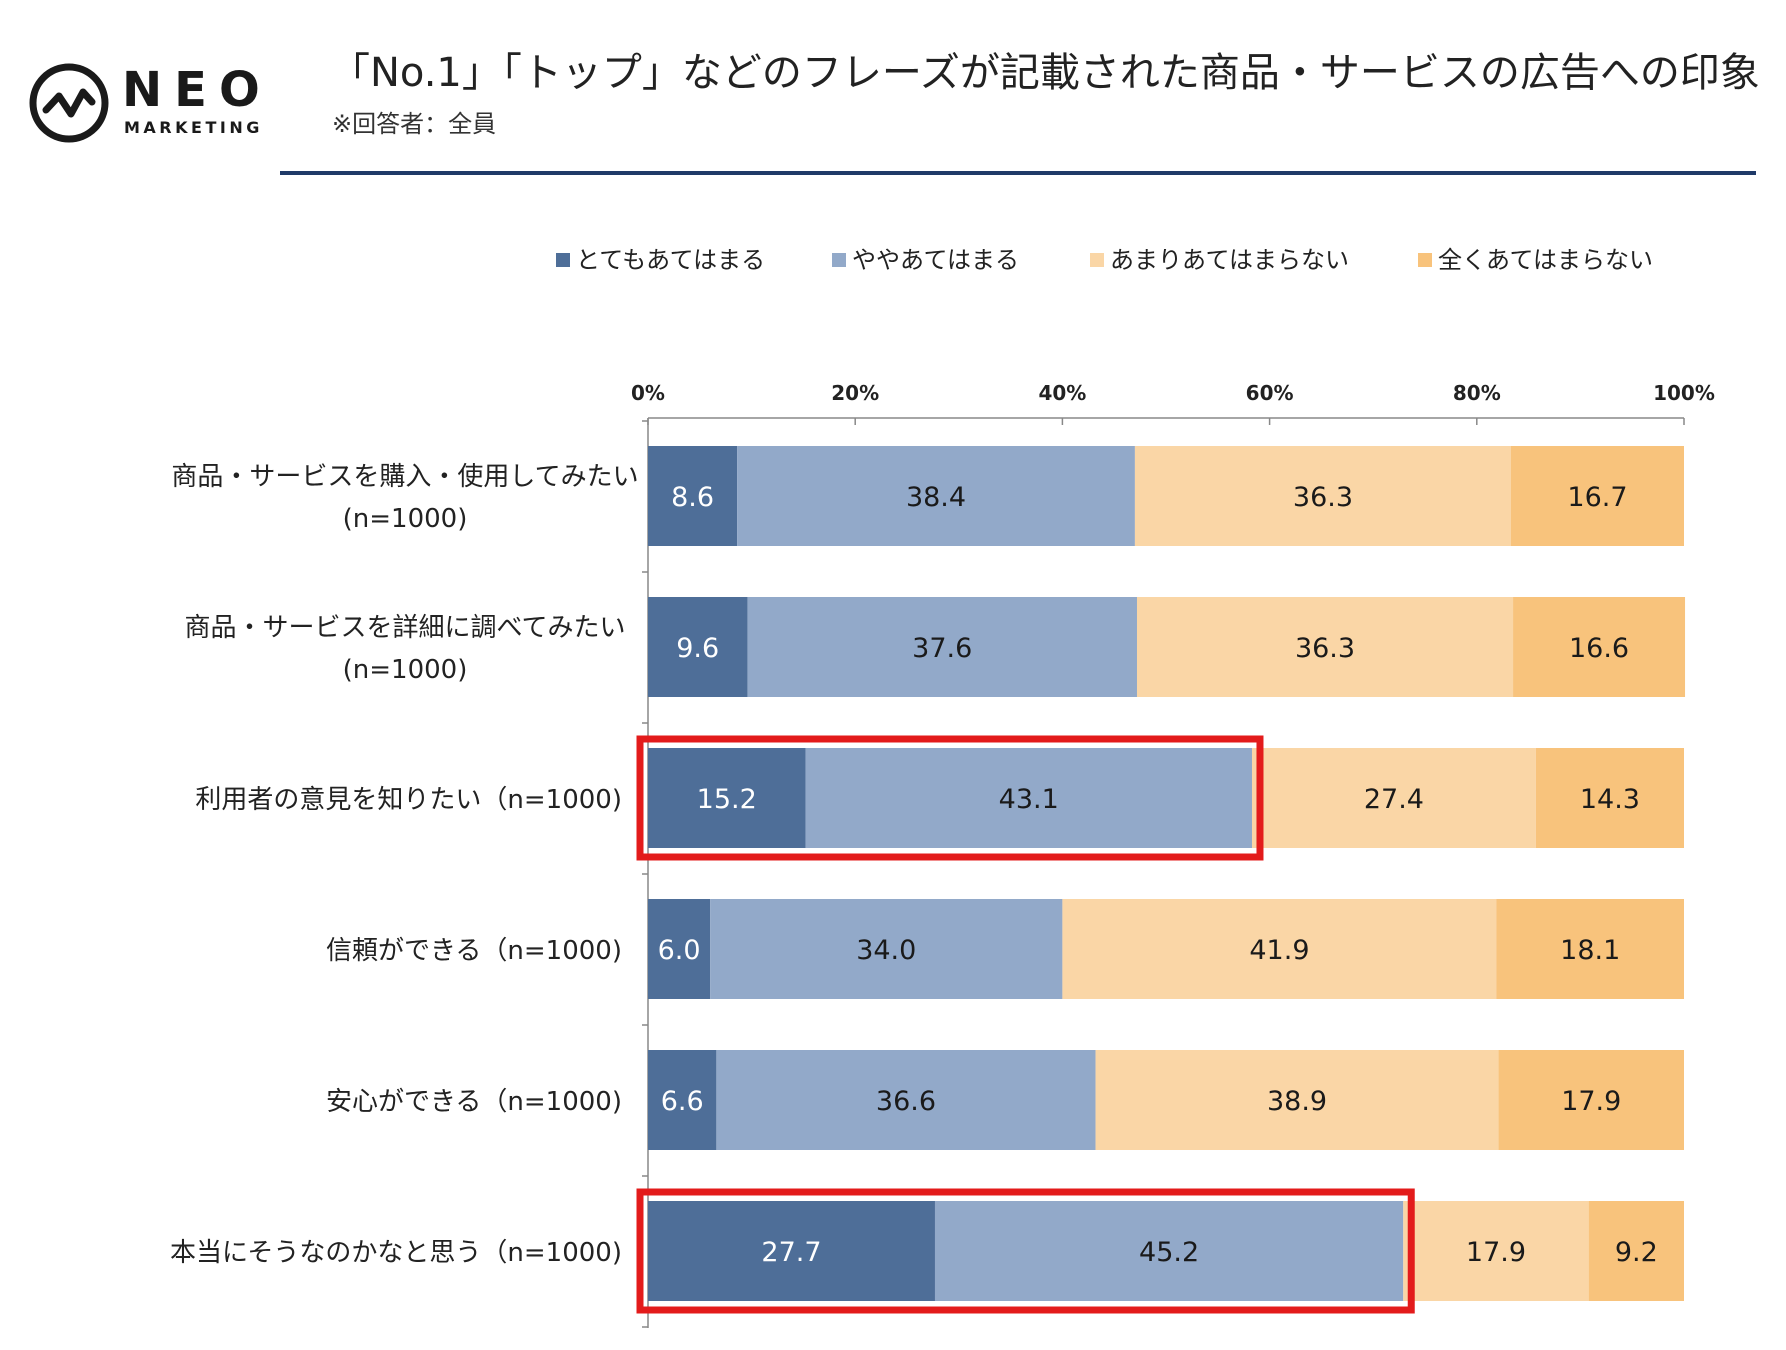  I want to click on neo-marketing-logo: NEO MARKETING, so click(151, 108).